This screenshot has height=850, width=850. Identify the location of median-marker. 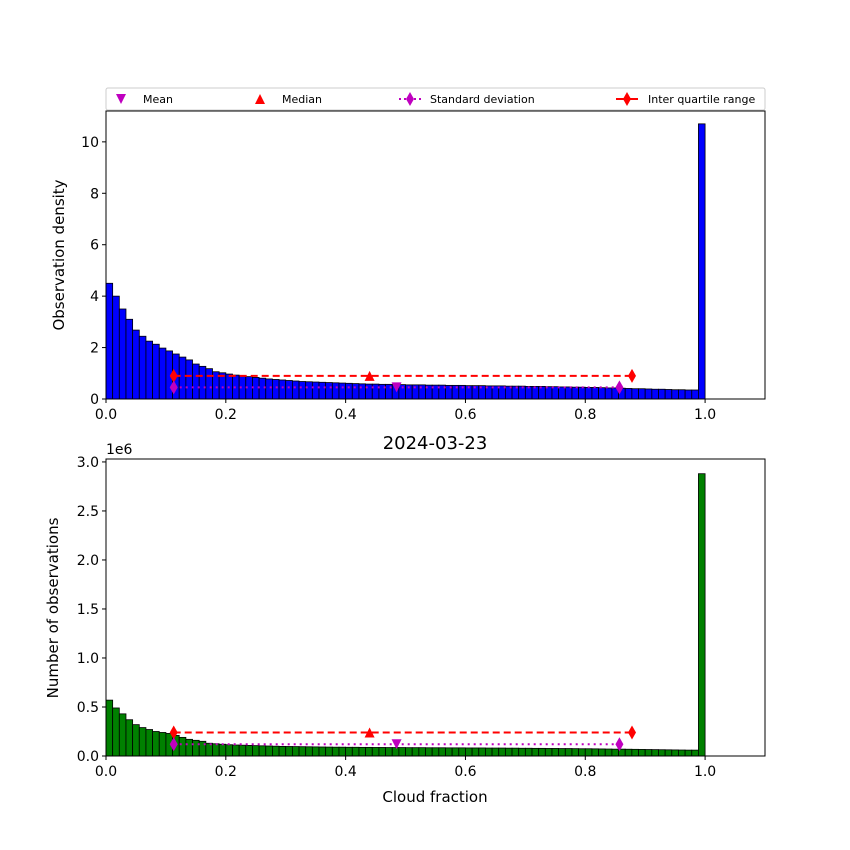
(369, 375).